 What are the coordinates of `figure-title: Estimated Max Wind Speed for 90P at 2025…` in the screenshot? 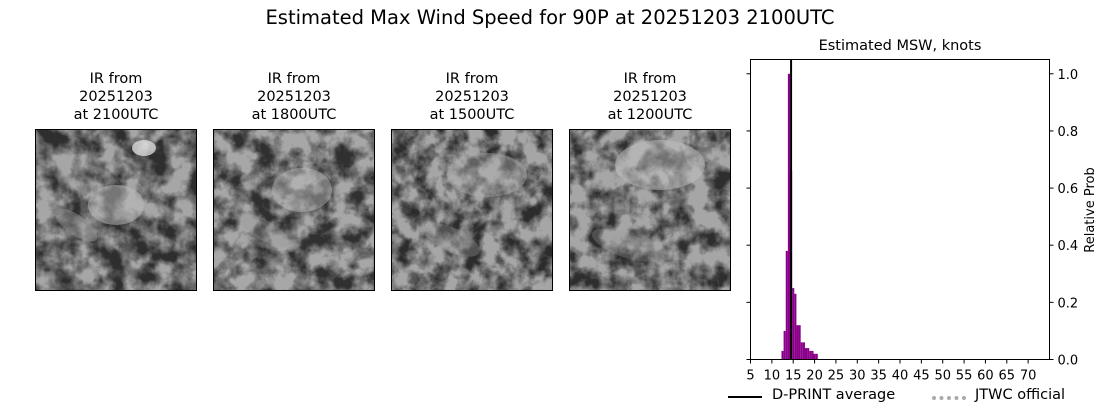 It's located at (550, 17).